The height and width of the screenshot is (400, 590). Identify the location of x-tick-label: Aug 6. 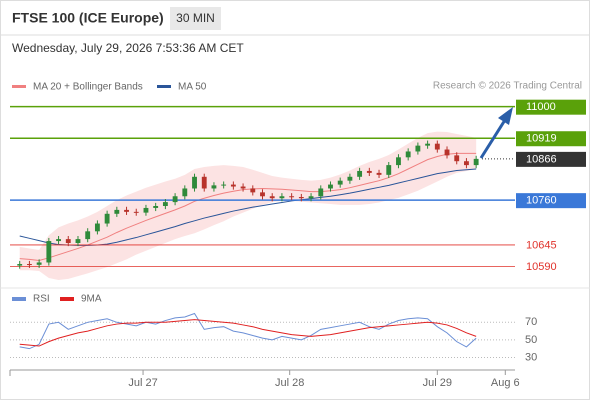
(505, 383).